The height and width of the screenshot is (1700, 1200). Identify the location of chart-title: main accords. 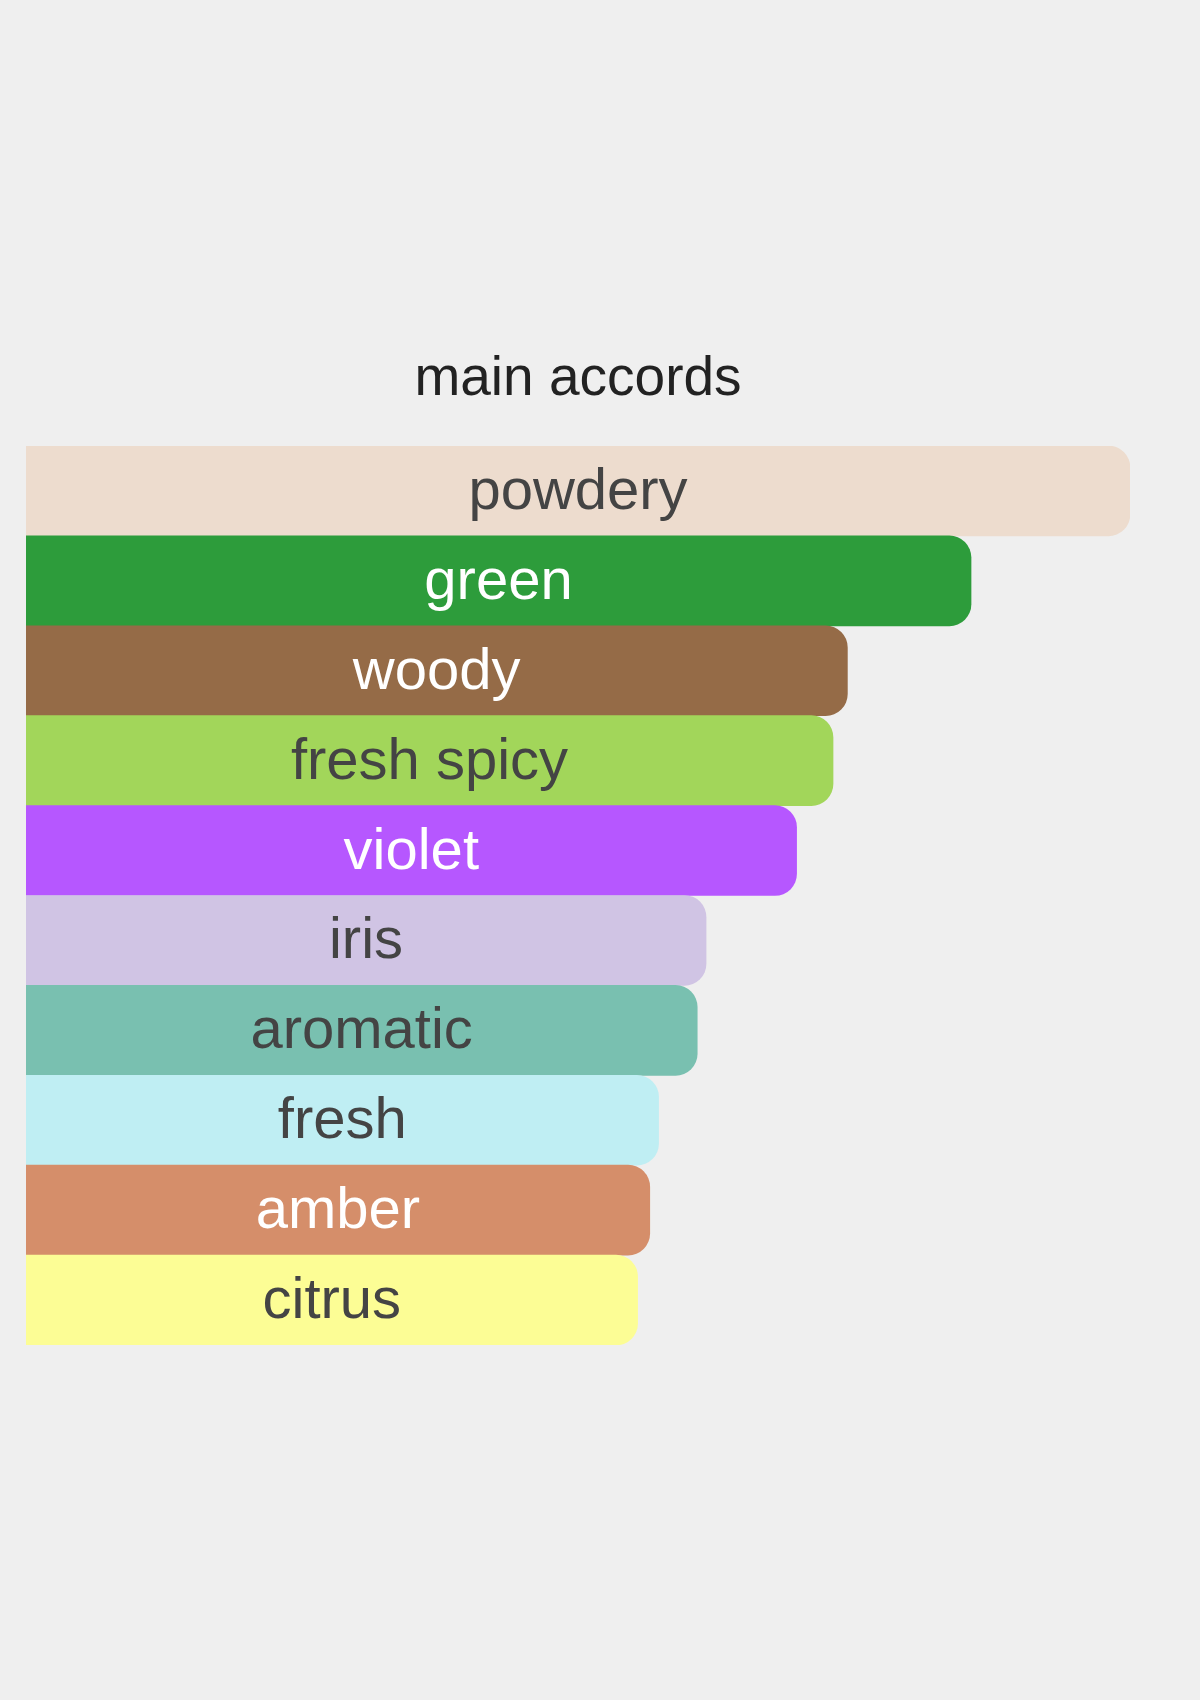
(578, 376).